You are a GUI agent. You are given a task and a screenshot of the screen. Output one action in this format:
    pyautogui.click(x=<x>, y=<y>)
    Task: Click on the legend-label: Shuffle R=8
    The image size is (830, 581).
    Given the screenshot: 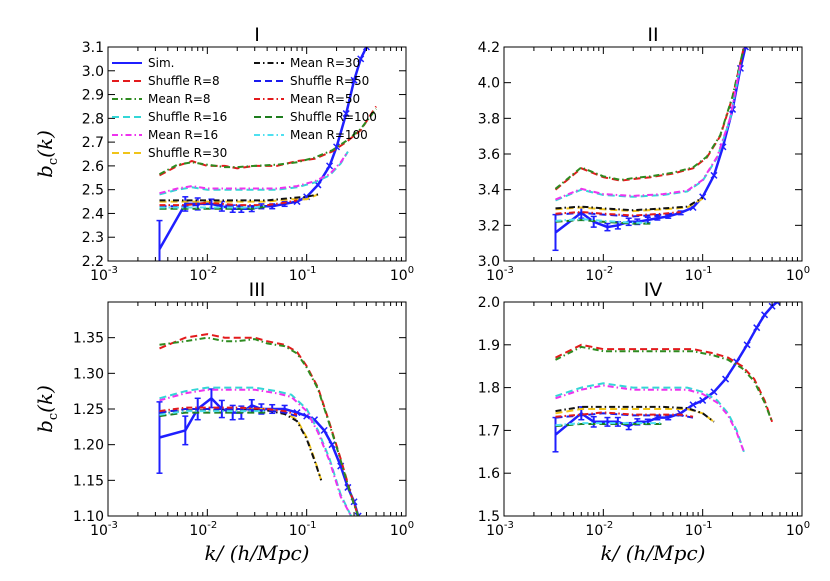 What is the action you would take?
    pyautogui.click(x=184, y=81)
    